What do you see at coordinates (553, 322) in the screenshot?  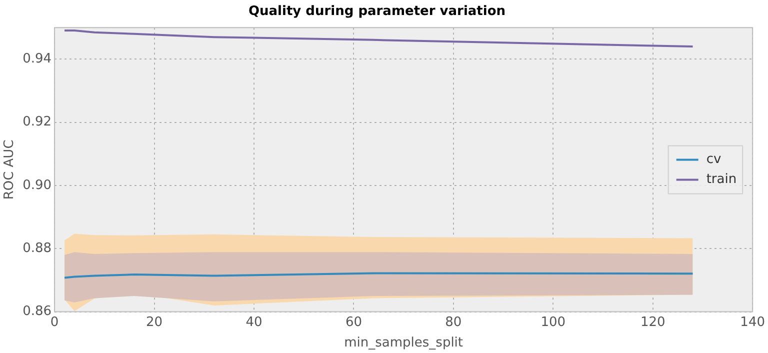 I see `x-tick-label: 100` at bounding box center [553, 322].